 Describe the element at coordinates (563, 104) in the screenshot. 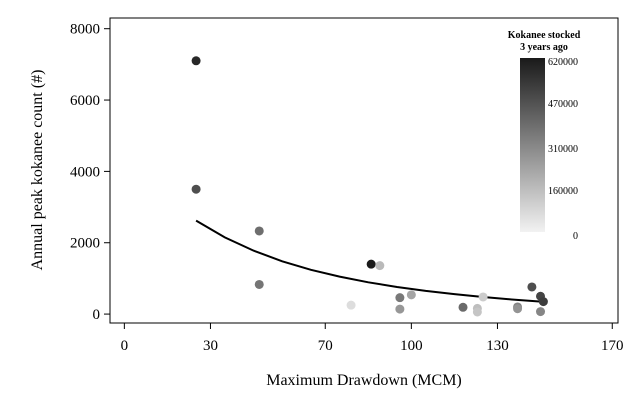

I see `legend-tick-label: 470000` at that location.